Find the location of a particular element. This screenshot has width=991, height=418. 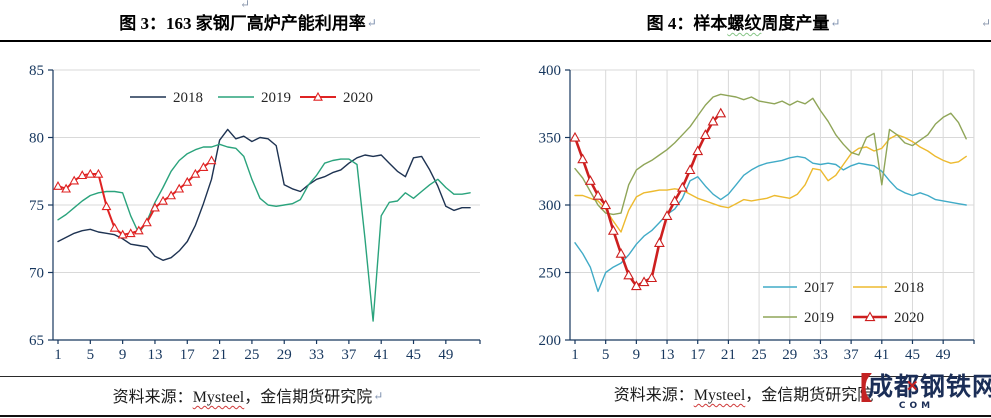

y-tick-label: 350 is located at coordinates (550, 139).